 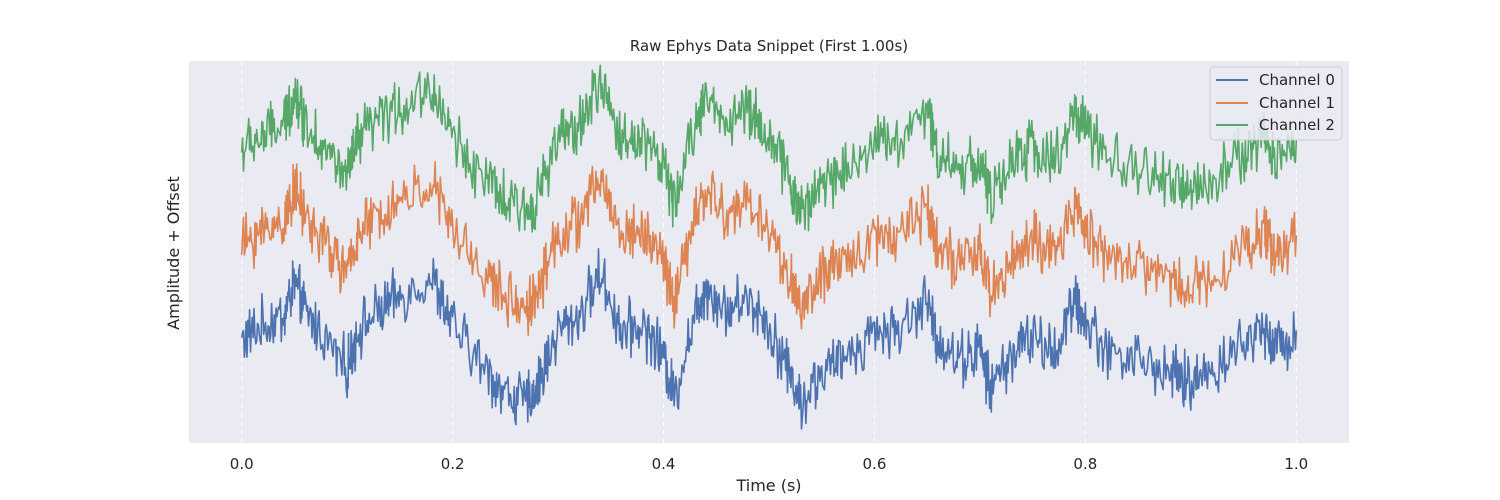 What do you see at coordinates (875, 464) in the screenshot?
I see `x-tick-label: 0.6` at bounding box center [875, 464].